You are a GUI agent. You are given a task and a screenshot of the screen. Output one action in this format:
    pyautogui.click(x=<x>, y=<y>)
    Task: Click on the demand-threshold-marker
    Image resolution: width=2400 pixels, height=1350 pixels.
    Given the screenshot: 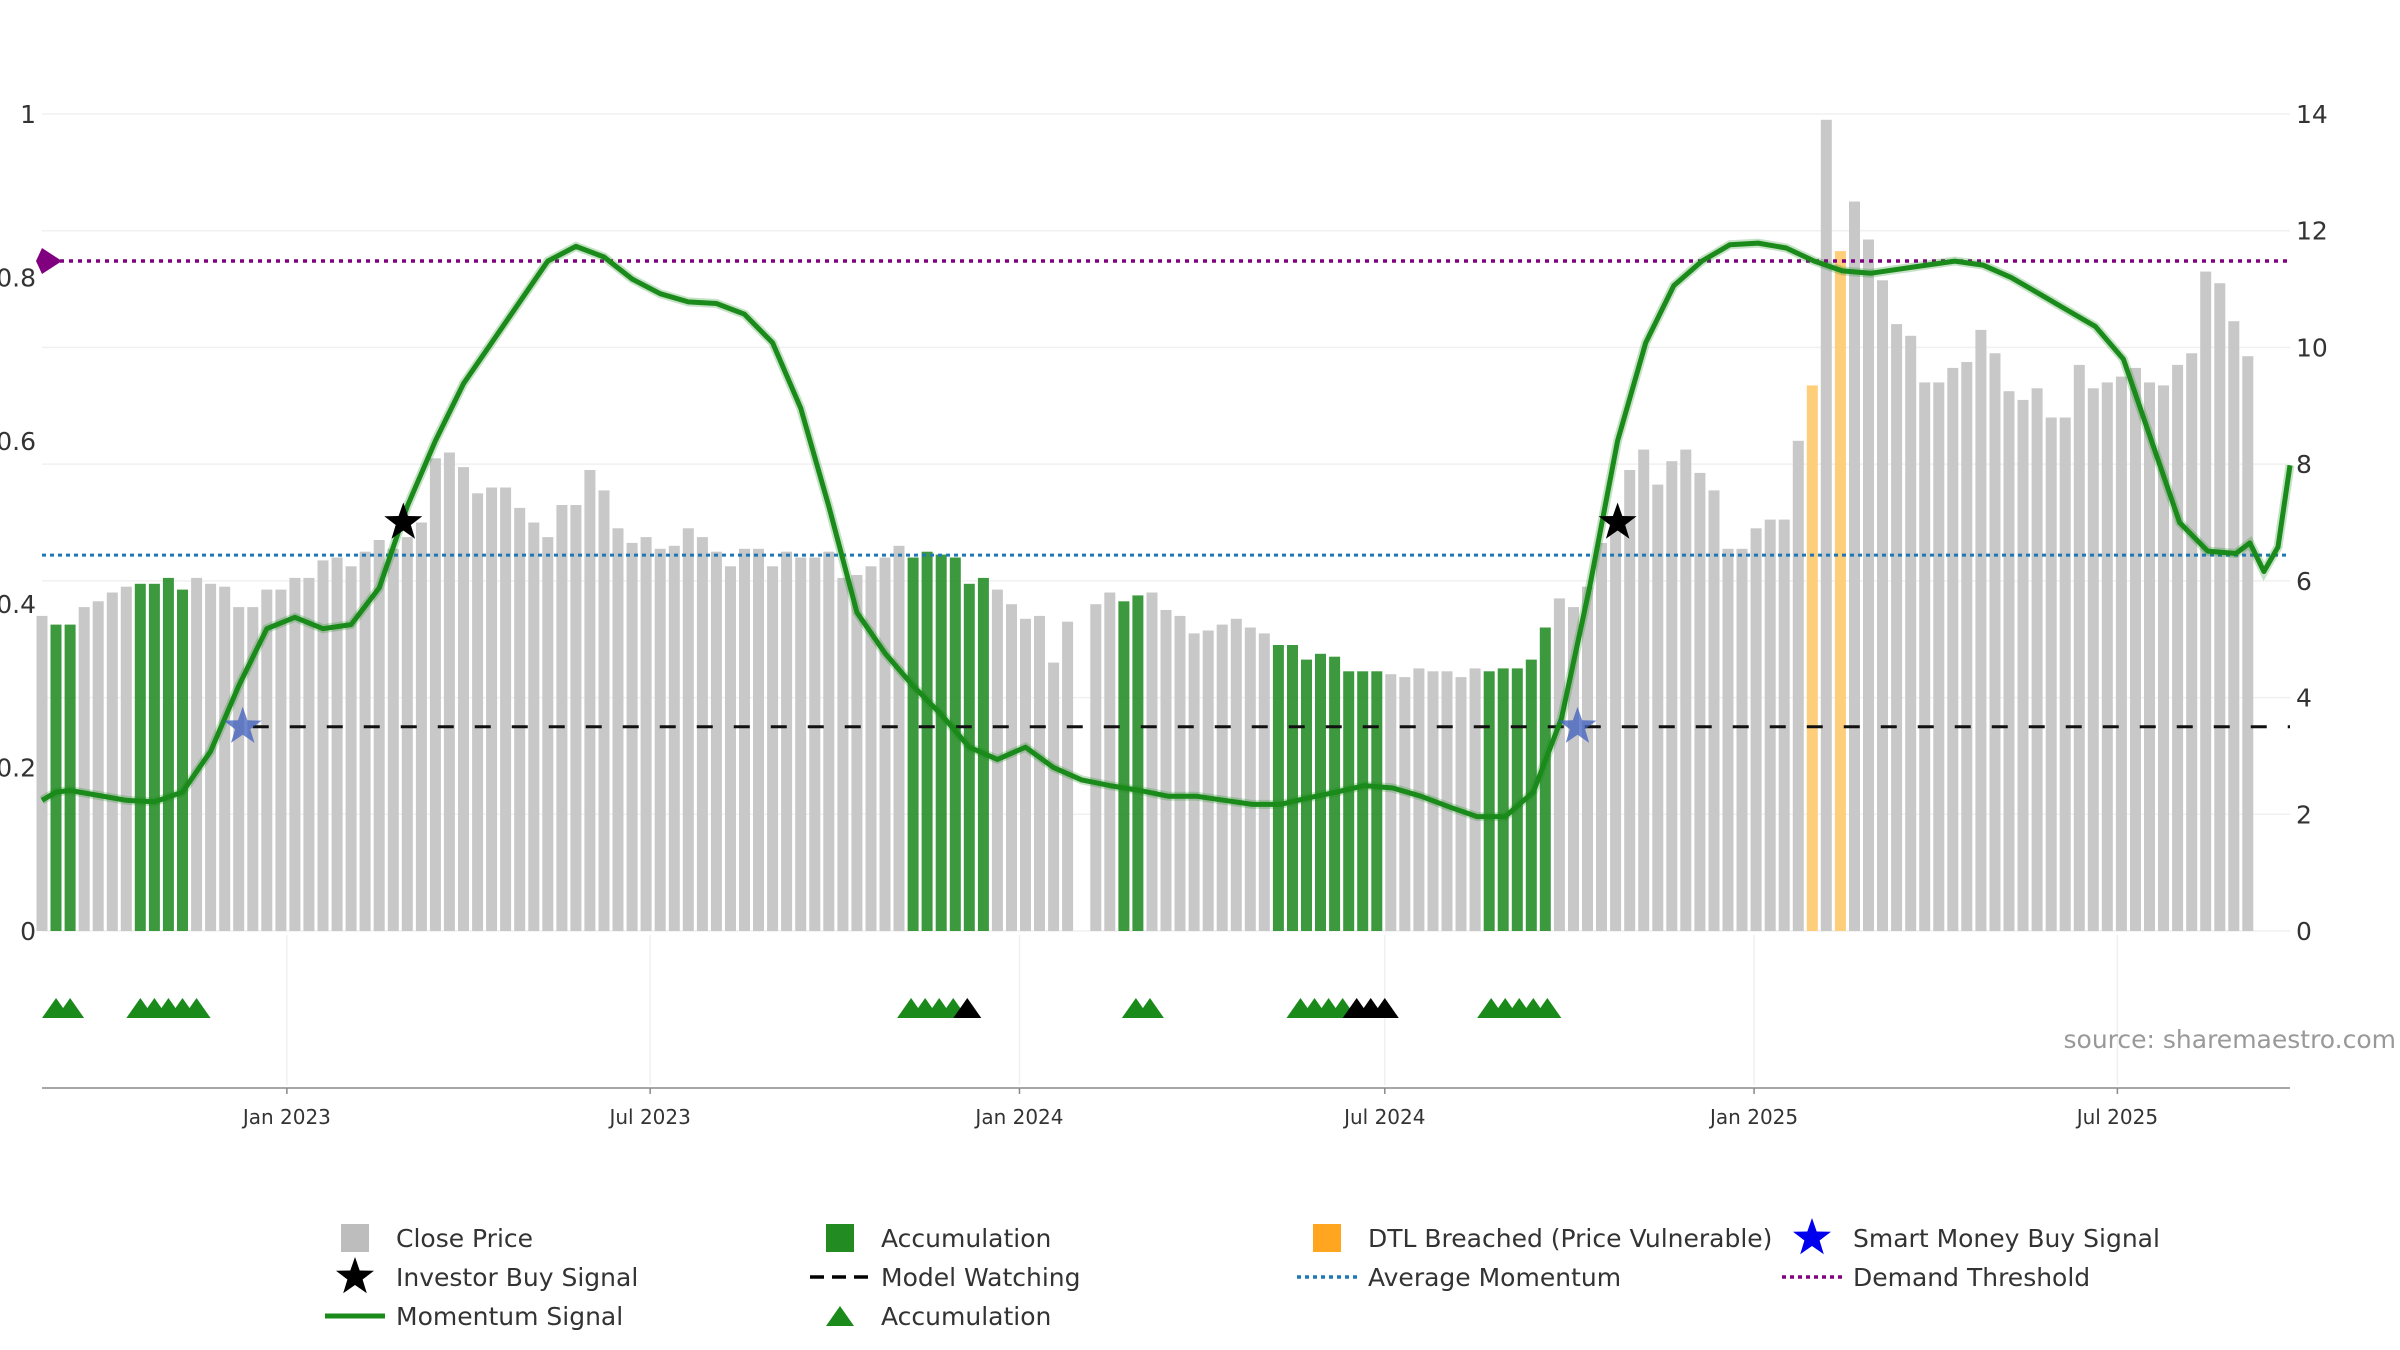 What is the action you would take?
    pyautogui.click(x=49, y=261)
    